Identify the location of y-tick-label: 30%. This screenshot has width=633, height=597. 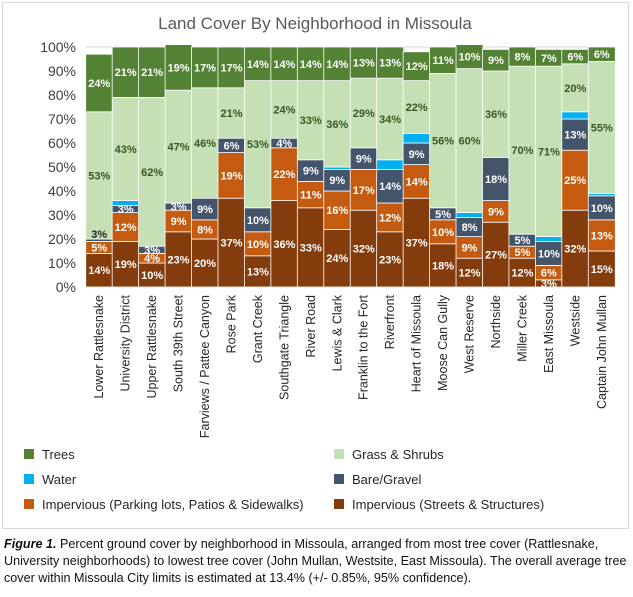
(62, 215).